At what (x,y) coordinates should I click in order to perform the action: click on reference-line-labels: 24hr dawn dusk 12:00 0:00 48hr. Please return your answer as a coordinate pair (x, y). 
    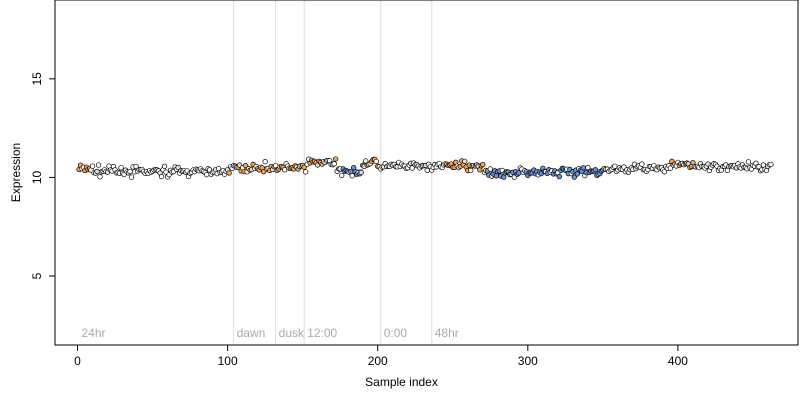
    Looking at the image, I should click on (270, 333).